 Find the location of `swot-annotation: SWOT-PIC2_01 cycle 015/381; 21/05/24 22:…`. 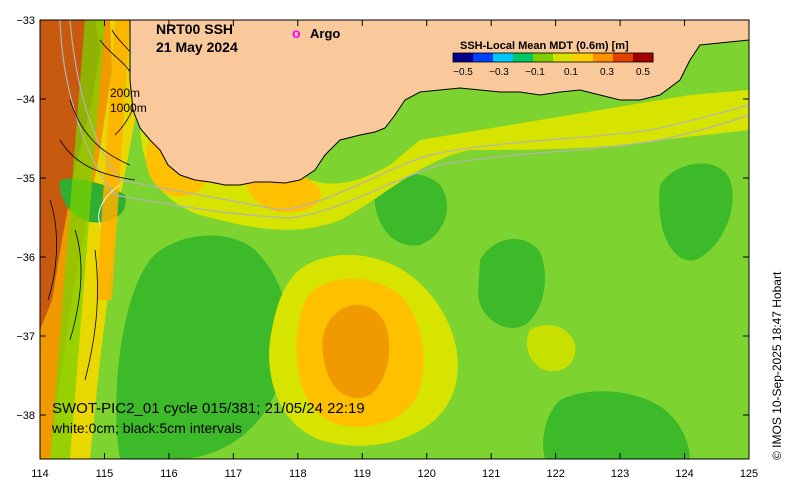

swot-annotation: SWOT-PIC2_01 cycle 015/381; 21/05/24 22:… is located at coordinates (208, 408).